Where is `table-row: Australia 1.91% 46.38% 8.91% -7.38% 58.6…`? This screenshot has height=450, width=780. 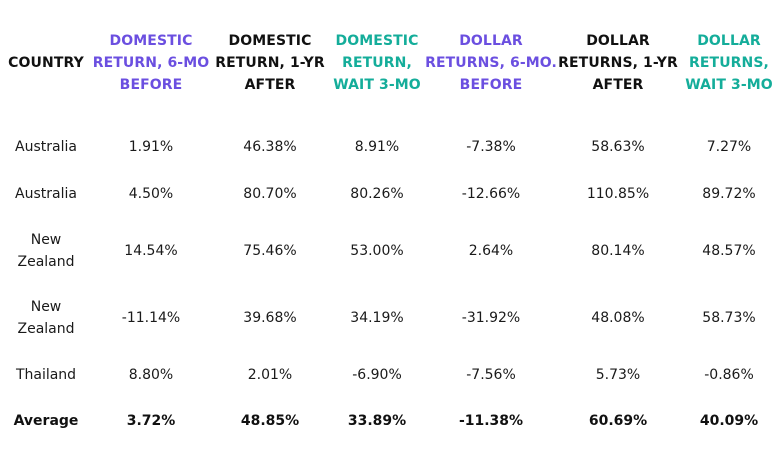 table-row: Australia 1.91% 46.38% 8.91% -7.38% 58.6… is located at coordinates (390, 146).